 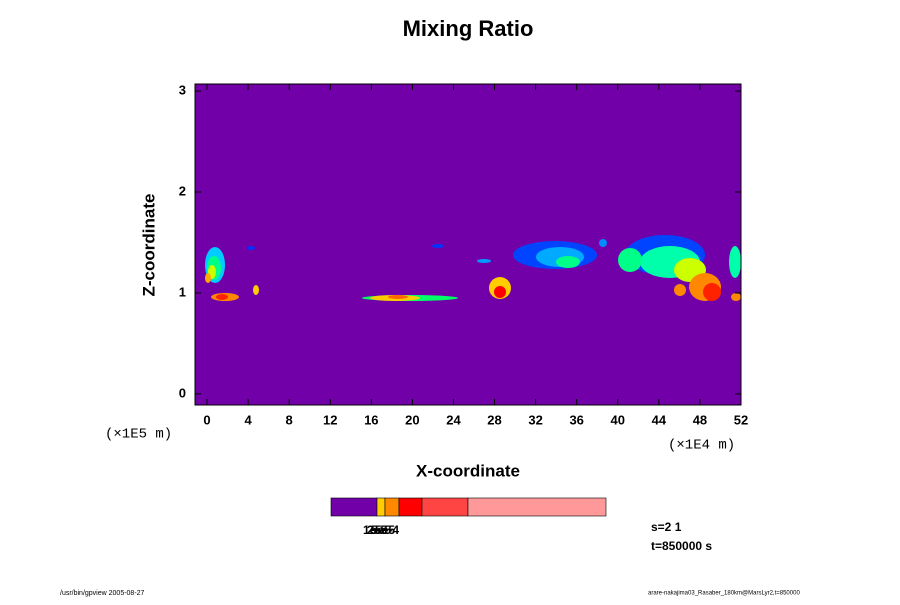 What do you see at coordinates (468, 28) in the screenshot?
I see `chart-title: Mixing Ratio` at bounding box center [468, 28].